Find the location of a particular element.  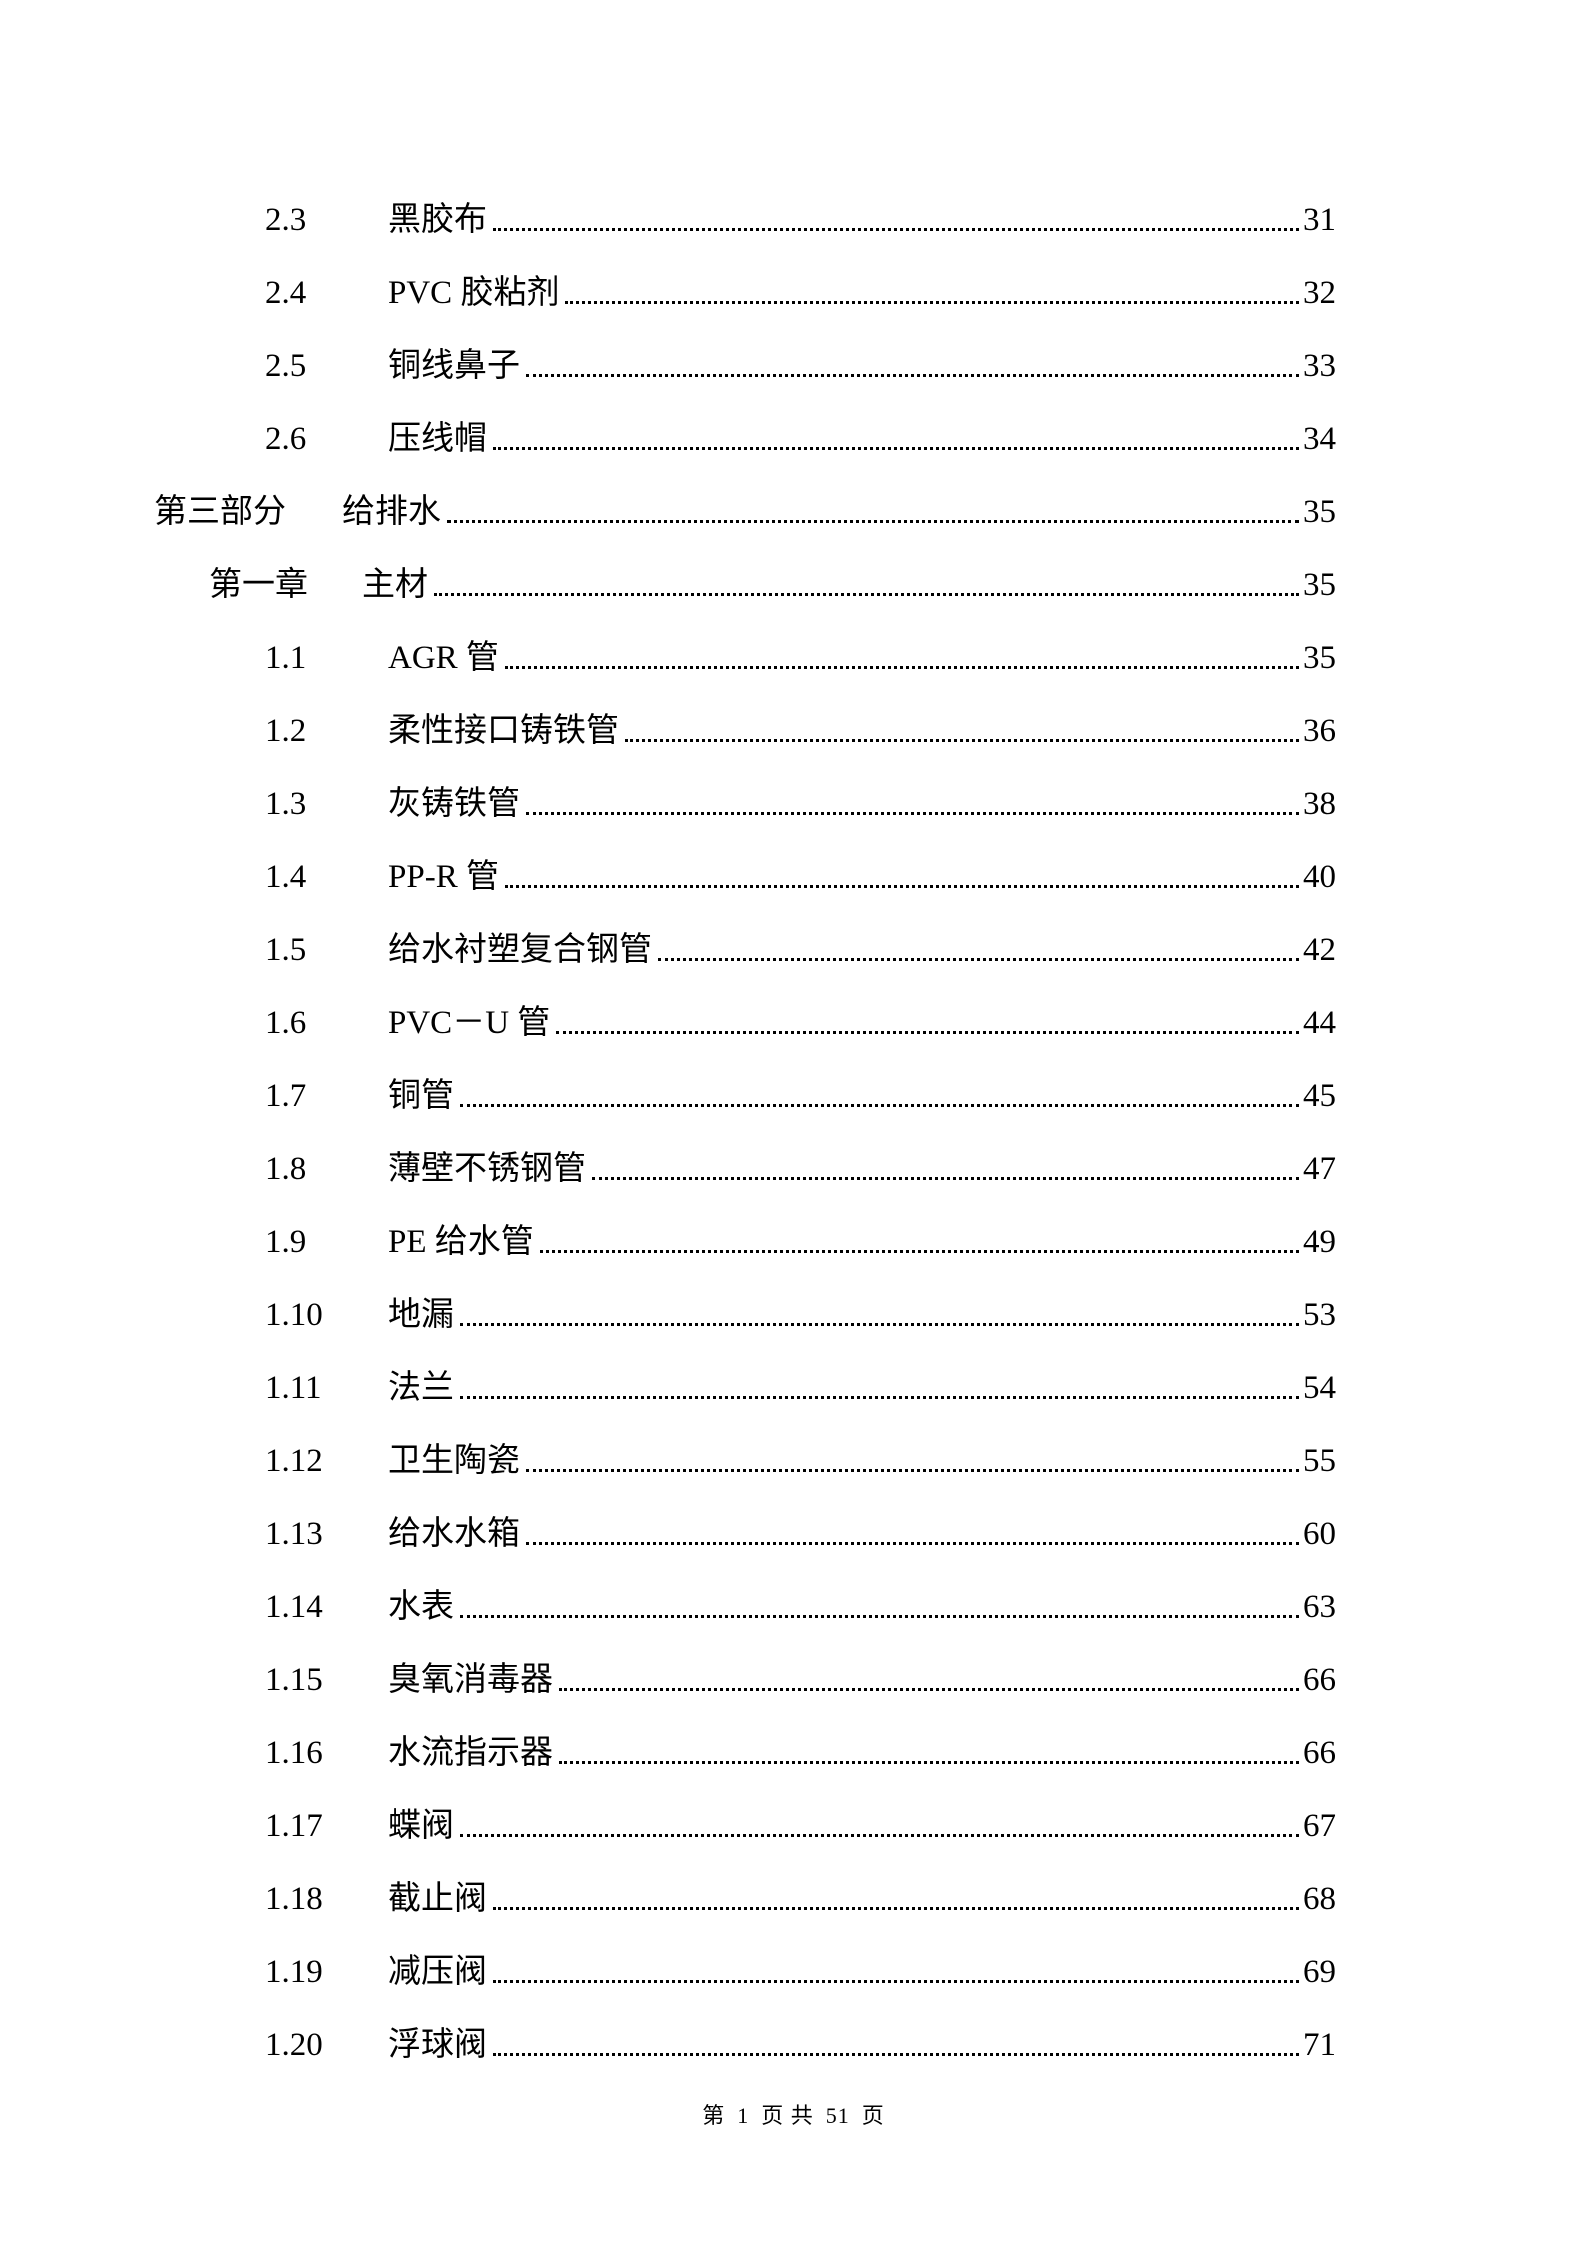

toc-entry-title: 铜线鼻子 is located at coordinates (454, 366).